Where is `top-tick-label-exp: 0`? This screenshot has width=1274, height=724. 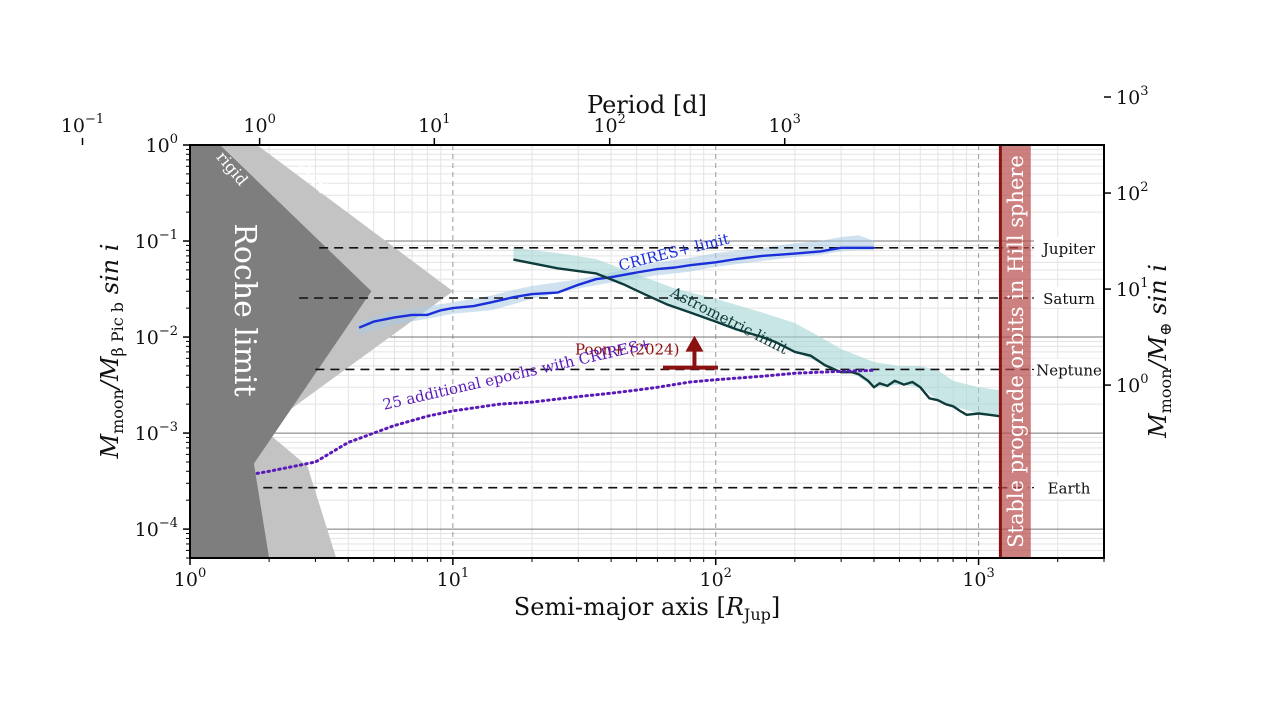
top-tick-label-exp: 0 is located at coordinates (272, 119).